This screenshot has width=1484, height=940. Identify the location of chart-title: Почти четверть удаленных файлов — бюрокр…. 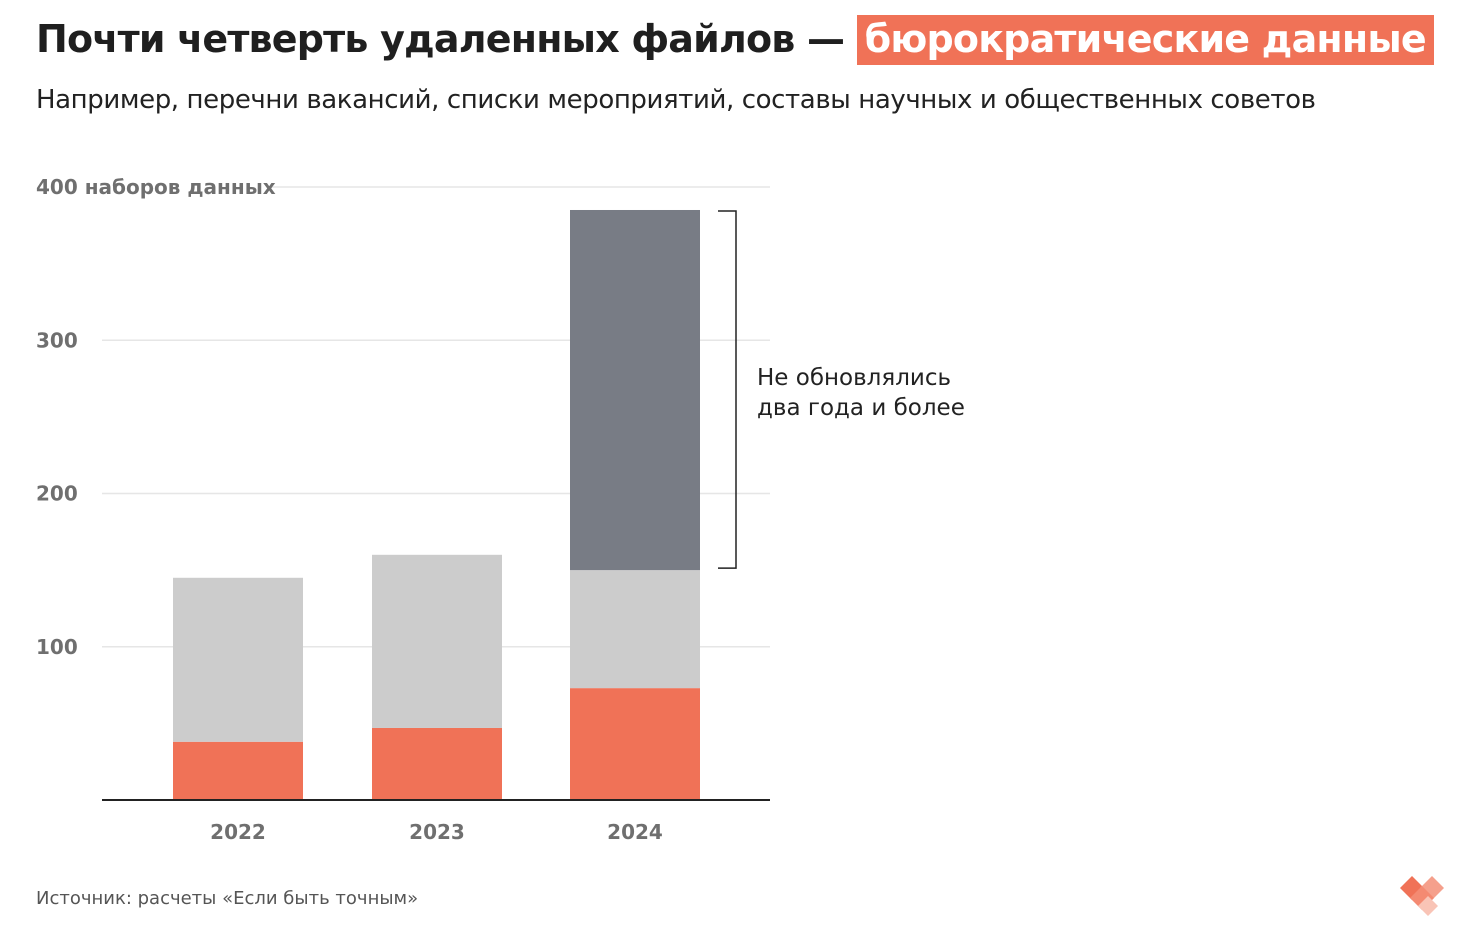
(735, 39).